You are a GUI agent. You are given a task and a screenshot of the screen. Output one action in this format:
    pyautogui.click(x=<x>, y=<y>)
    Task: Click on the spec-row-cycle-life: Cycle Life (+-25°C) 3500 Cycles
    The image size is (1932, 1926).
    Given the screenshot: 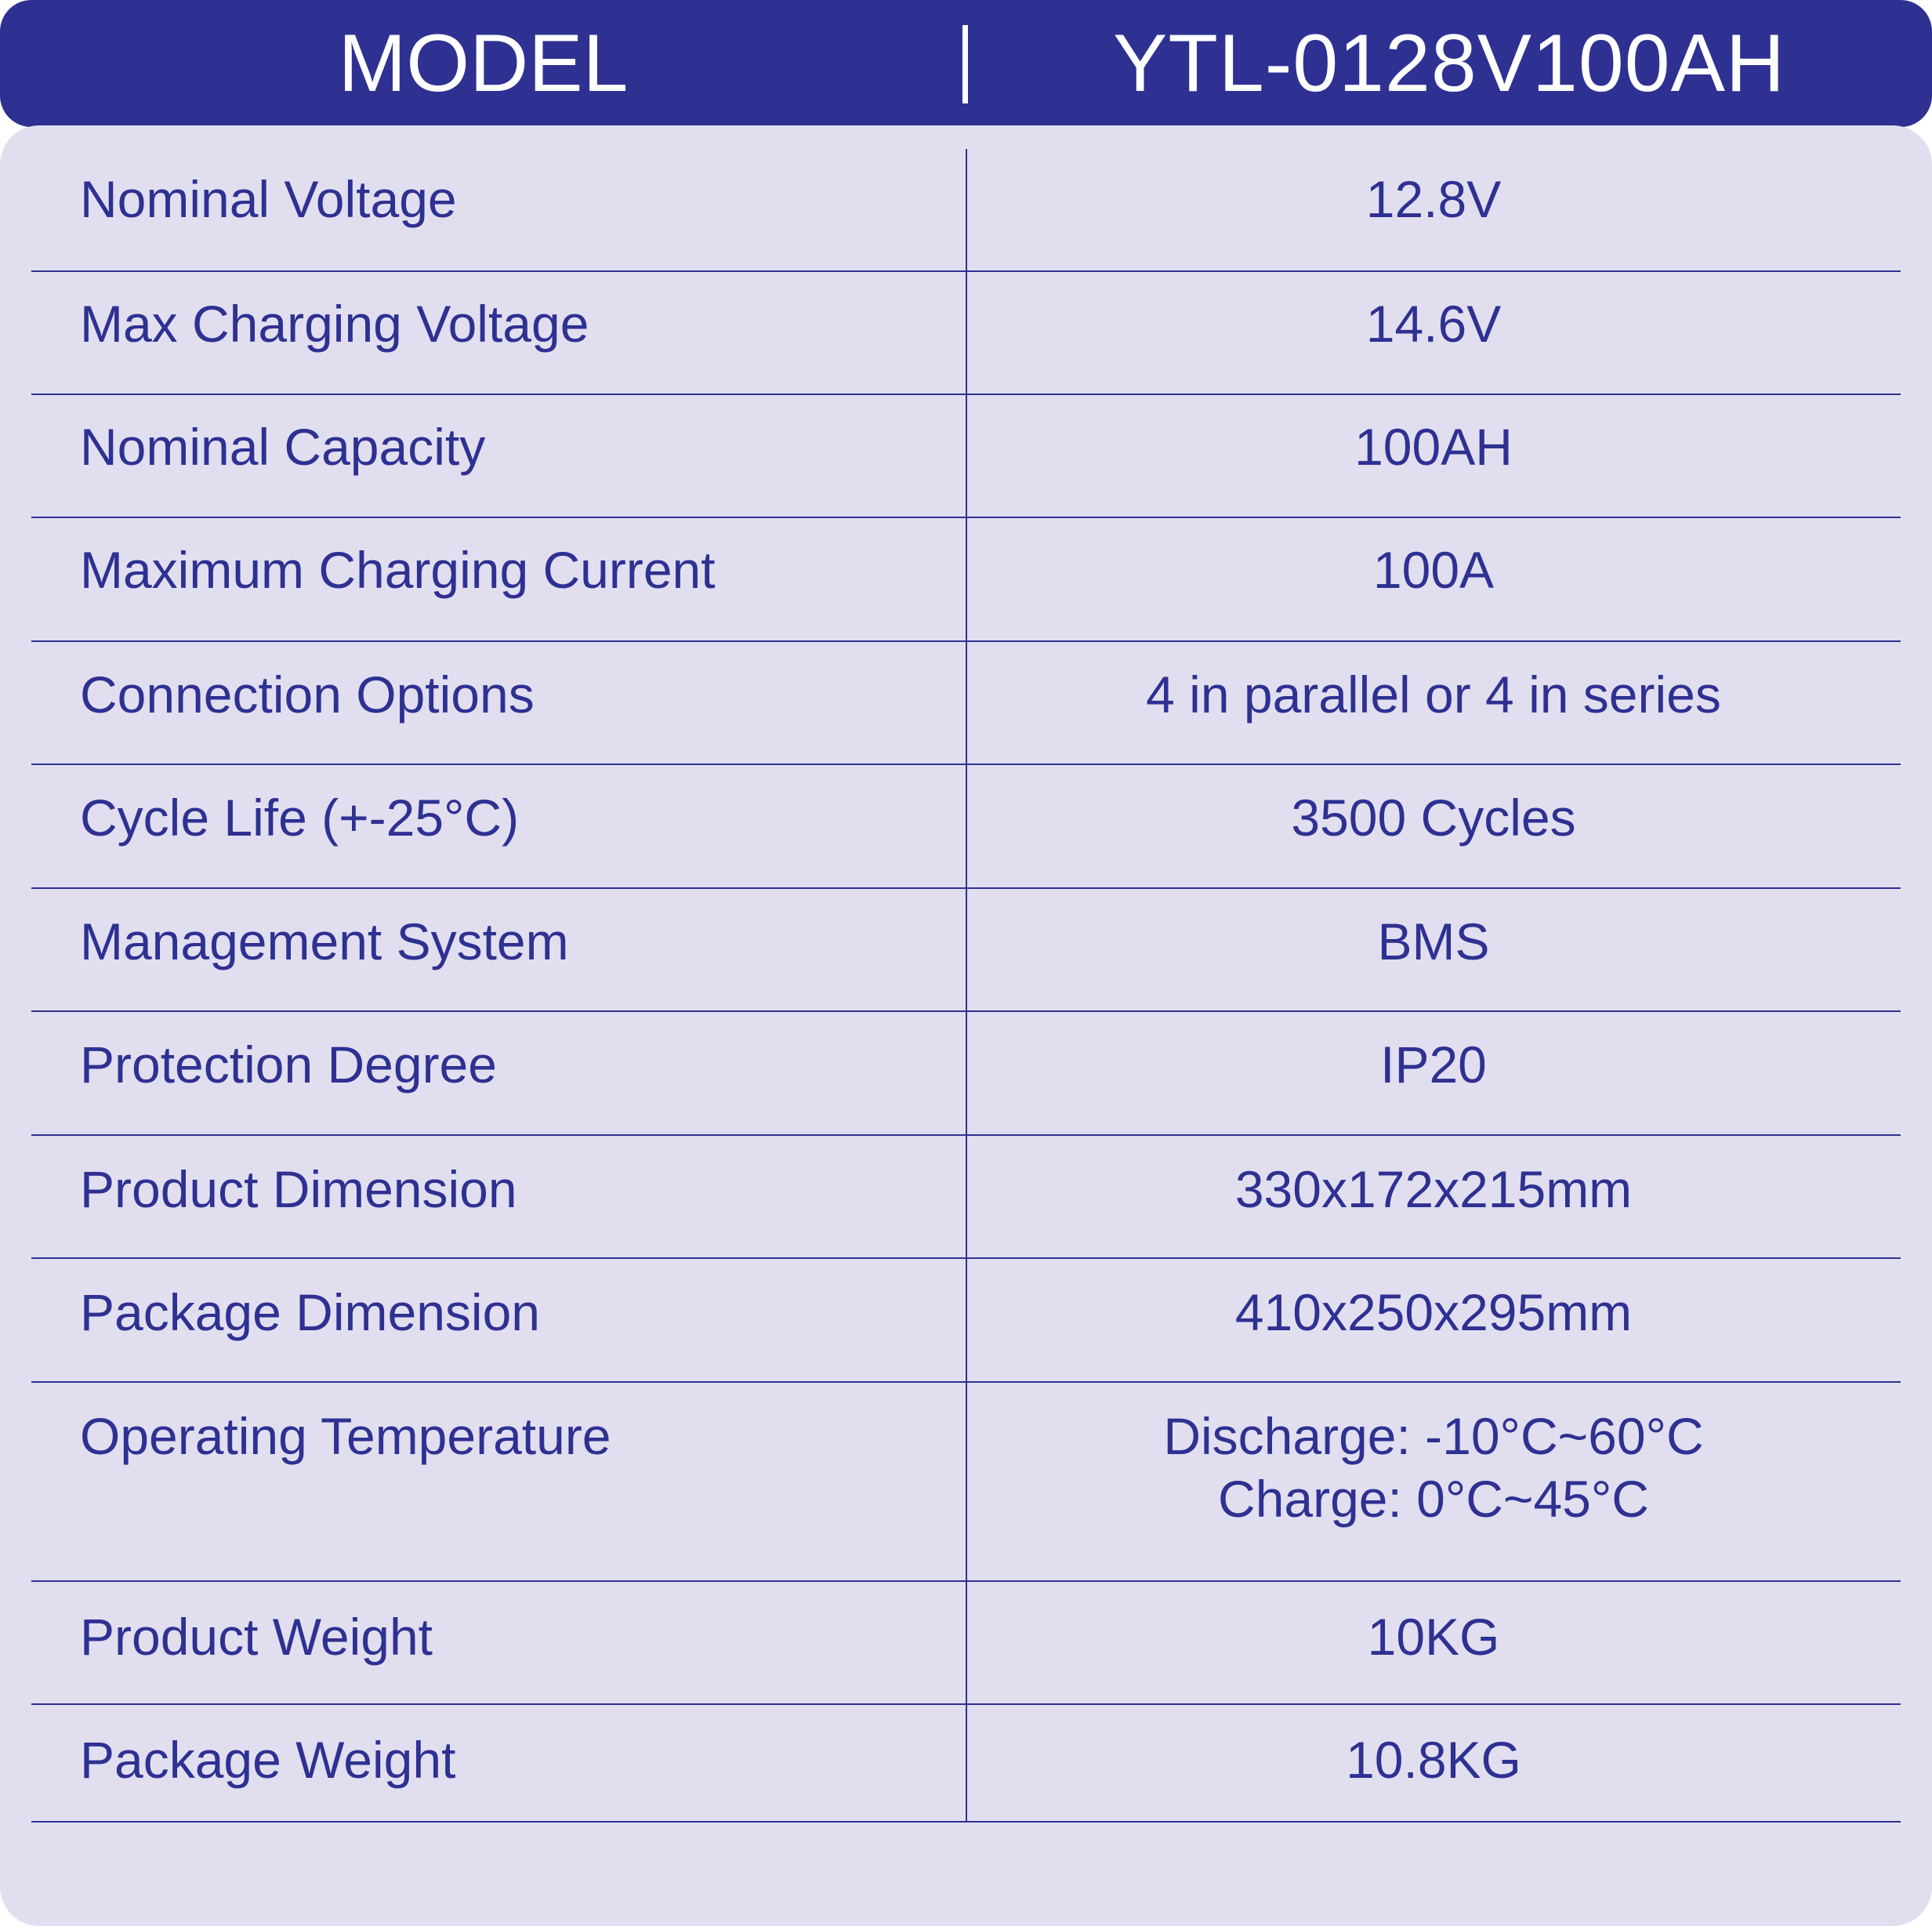 What is the action you would take?
    pyautogui.click(x=966, y=827)
    